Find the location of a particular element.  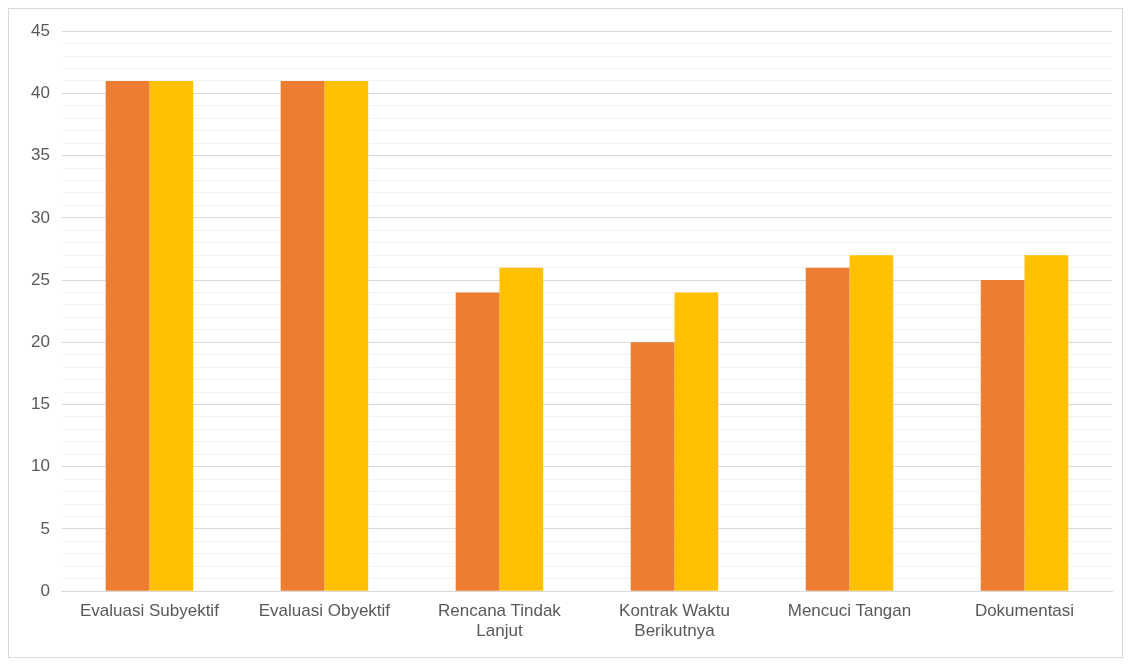

y-tick-label: 25 is located at coordinates (40, 279).